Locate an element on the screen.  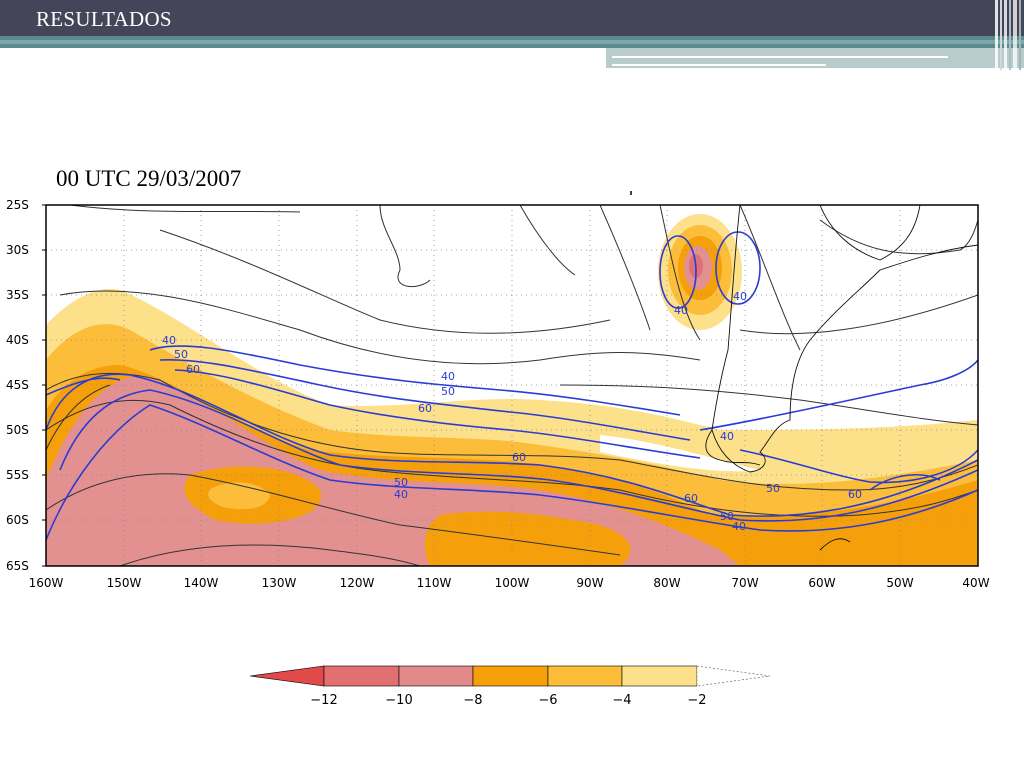
lon-label: 130W is located at coordinates (279, 583).